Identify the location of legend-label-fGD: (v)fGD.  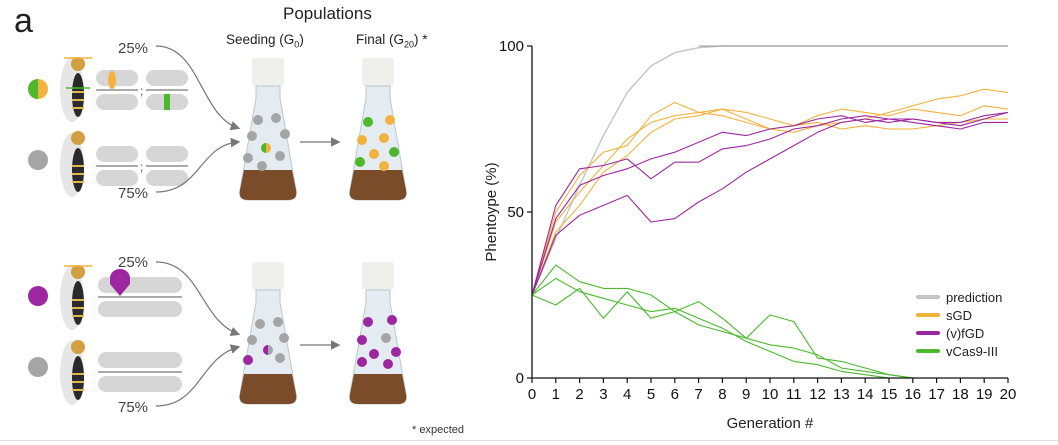
(965, 333).